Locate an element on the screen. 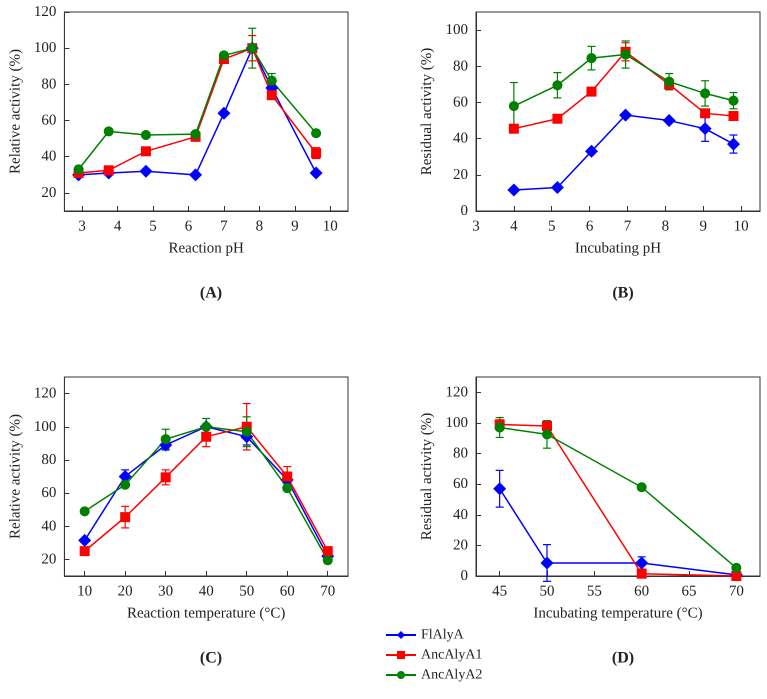  text: (B) is located at coordinates (623, 293).